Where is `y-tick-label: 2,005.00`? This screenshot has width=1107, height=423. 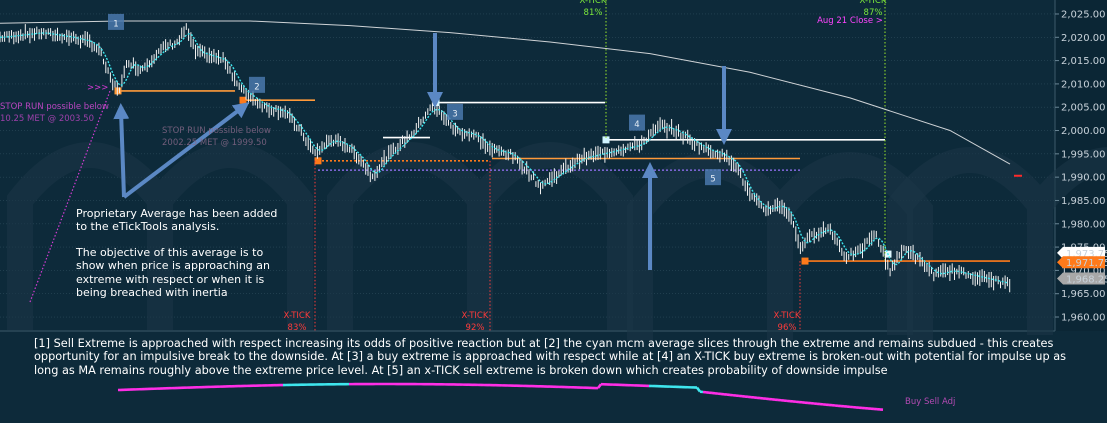
y-tick-label: 2,005.00 is located at coordinates (1083, 108).